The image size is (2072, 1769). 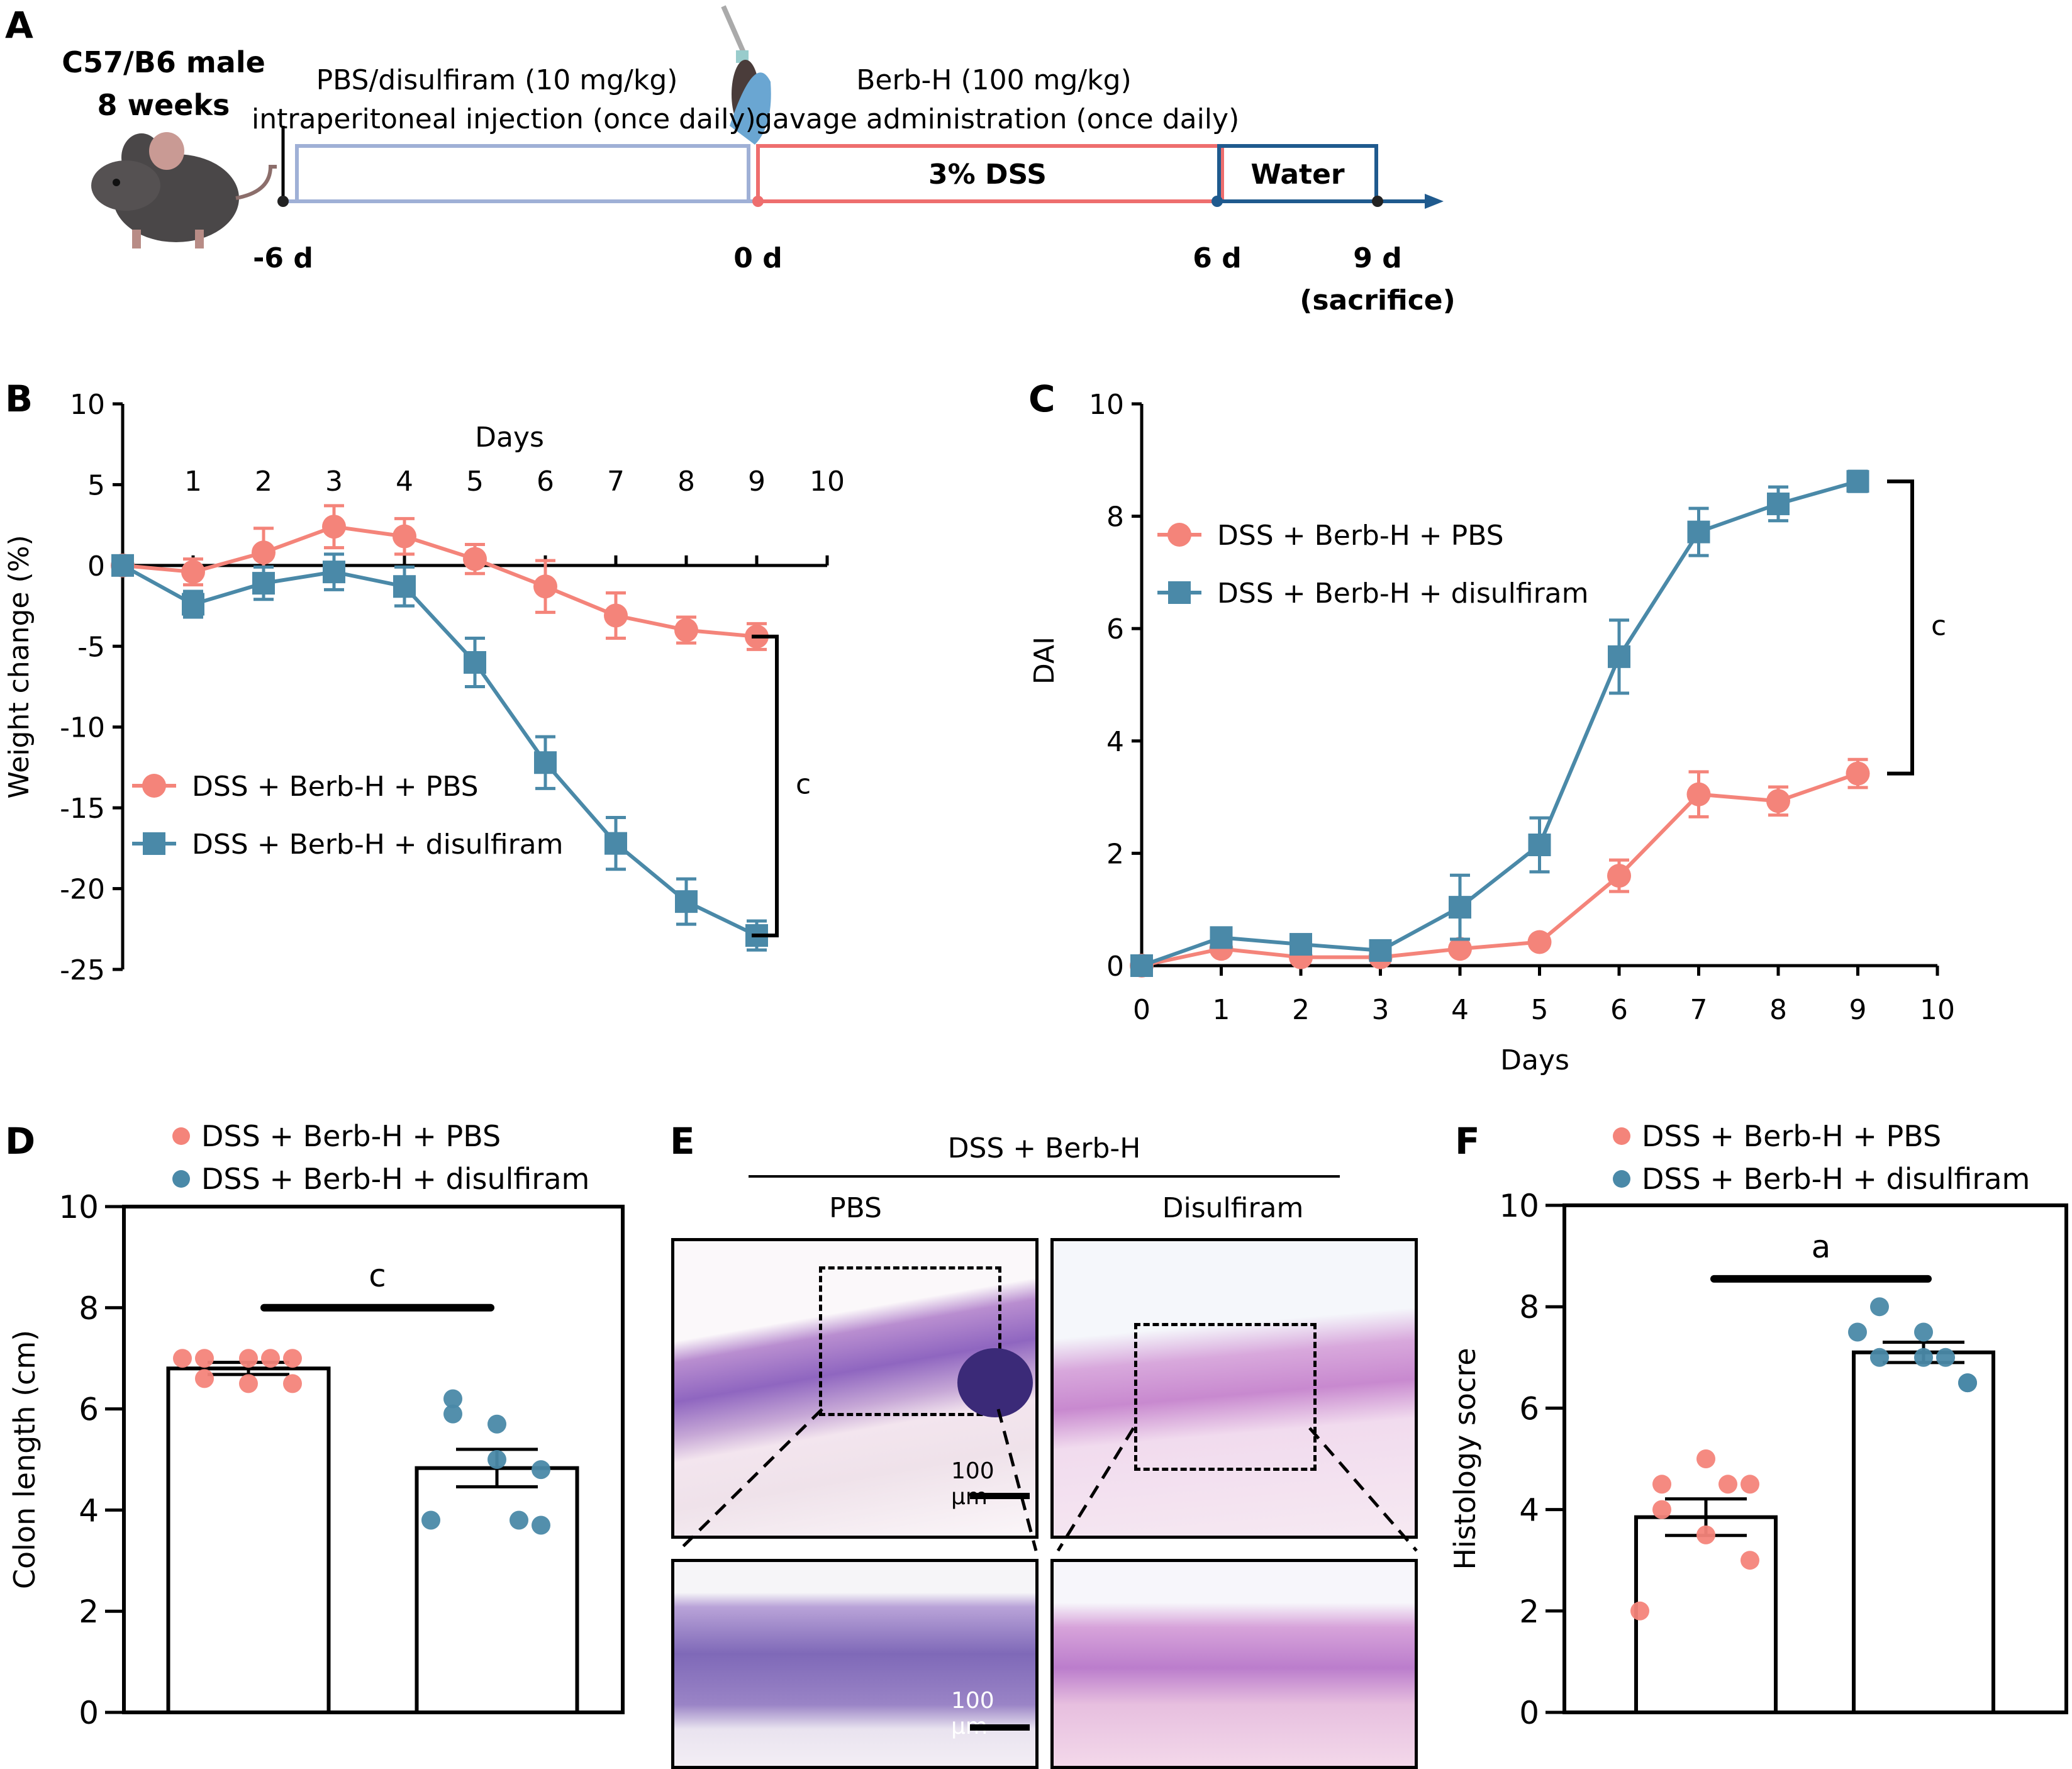 I want to click on histo-col-label-pbs: PBS, so click(x=855, y=1208).